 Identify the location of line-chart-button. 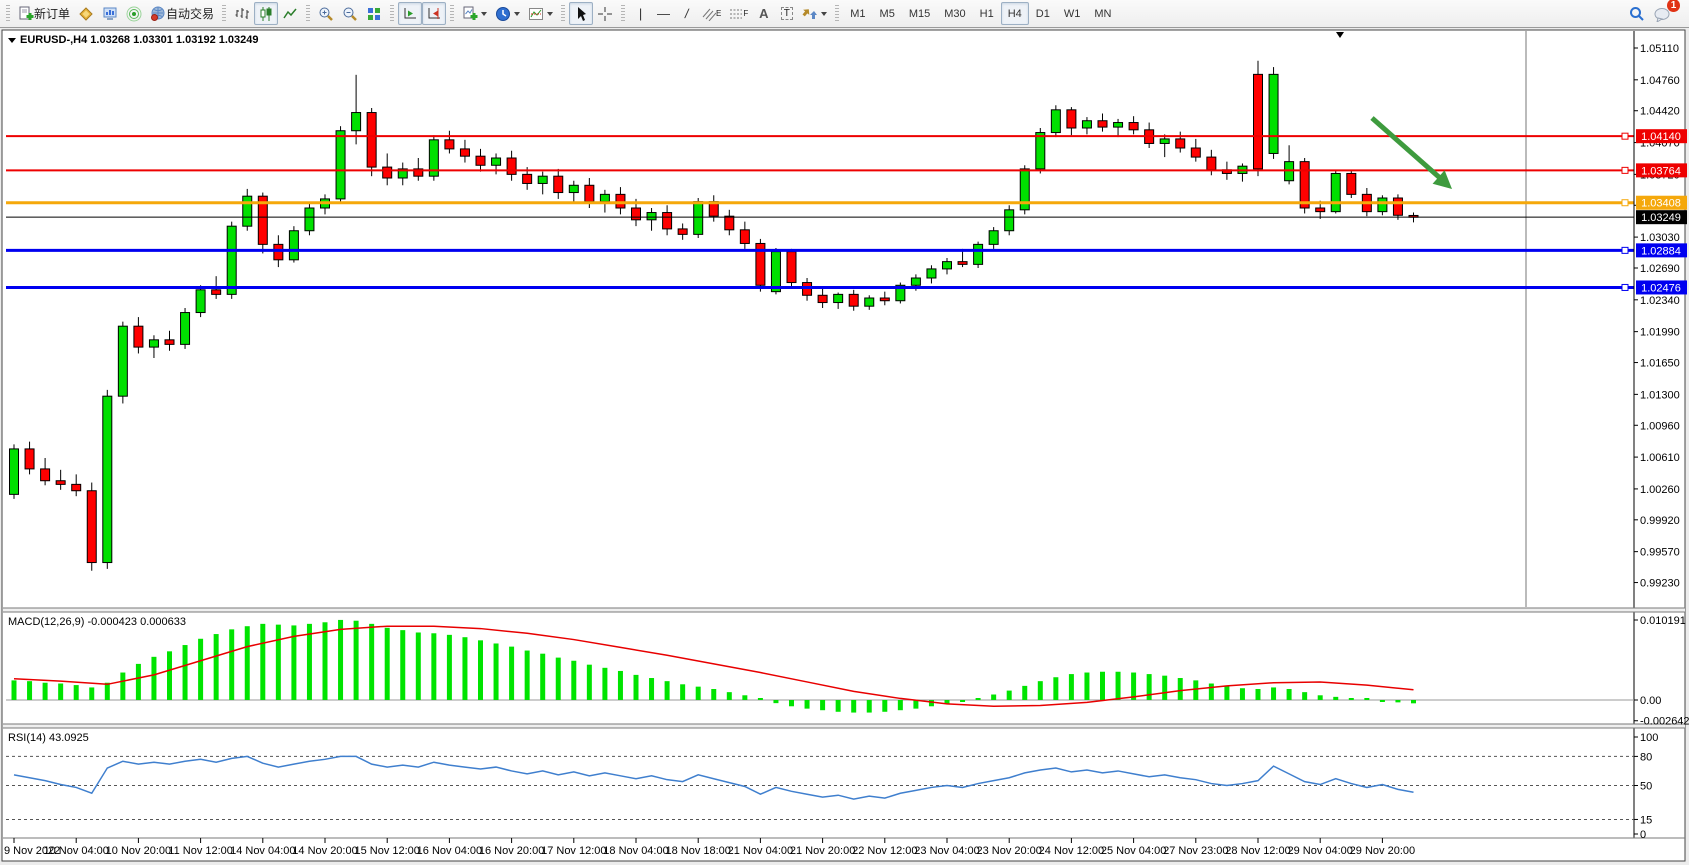
(290, 13).